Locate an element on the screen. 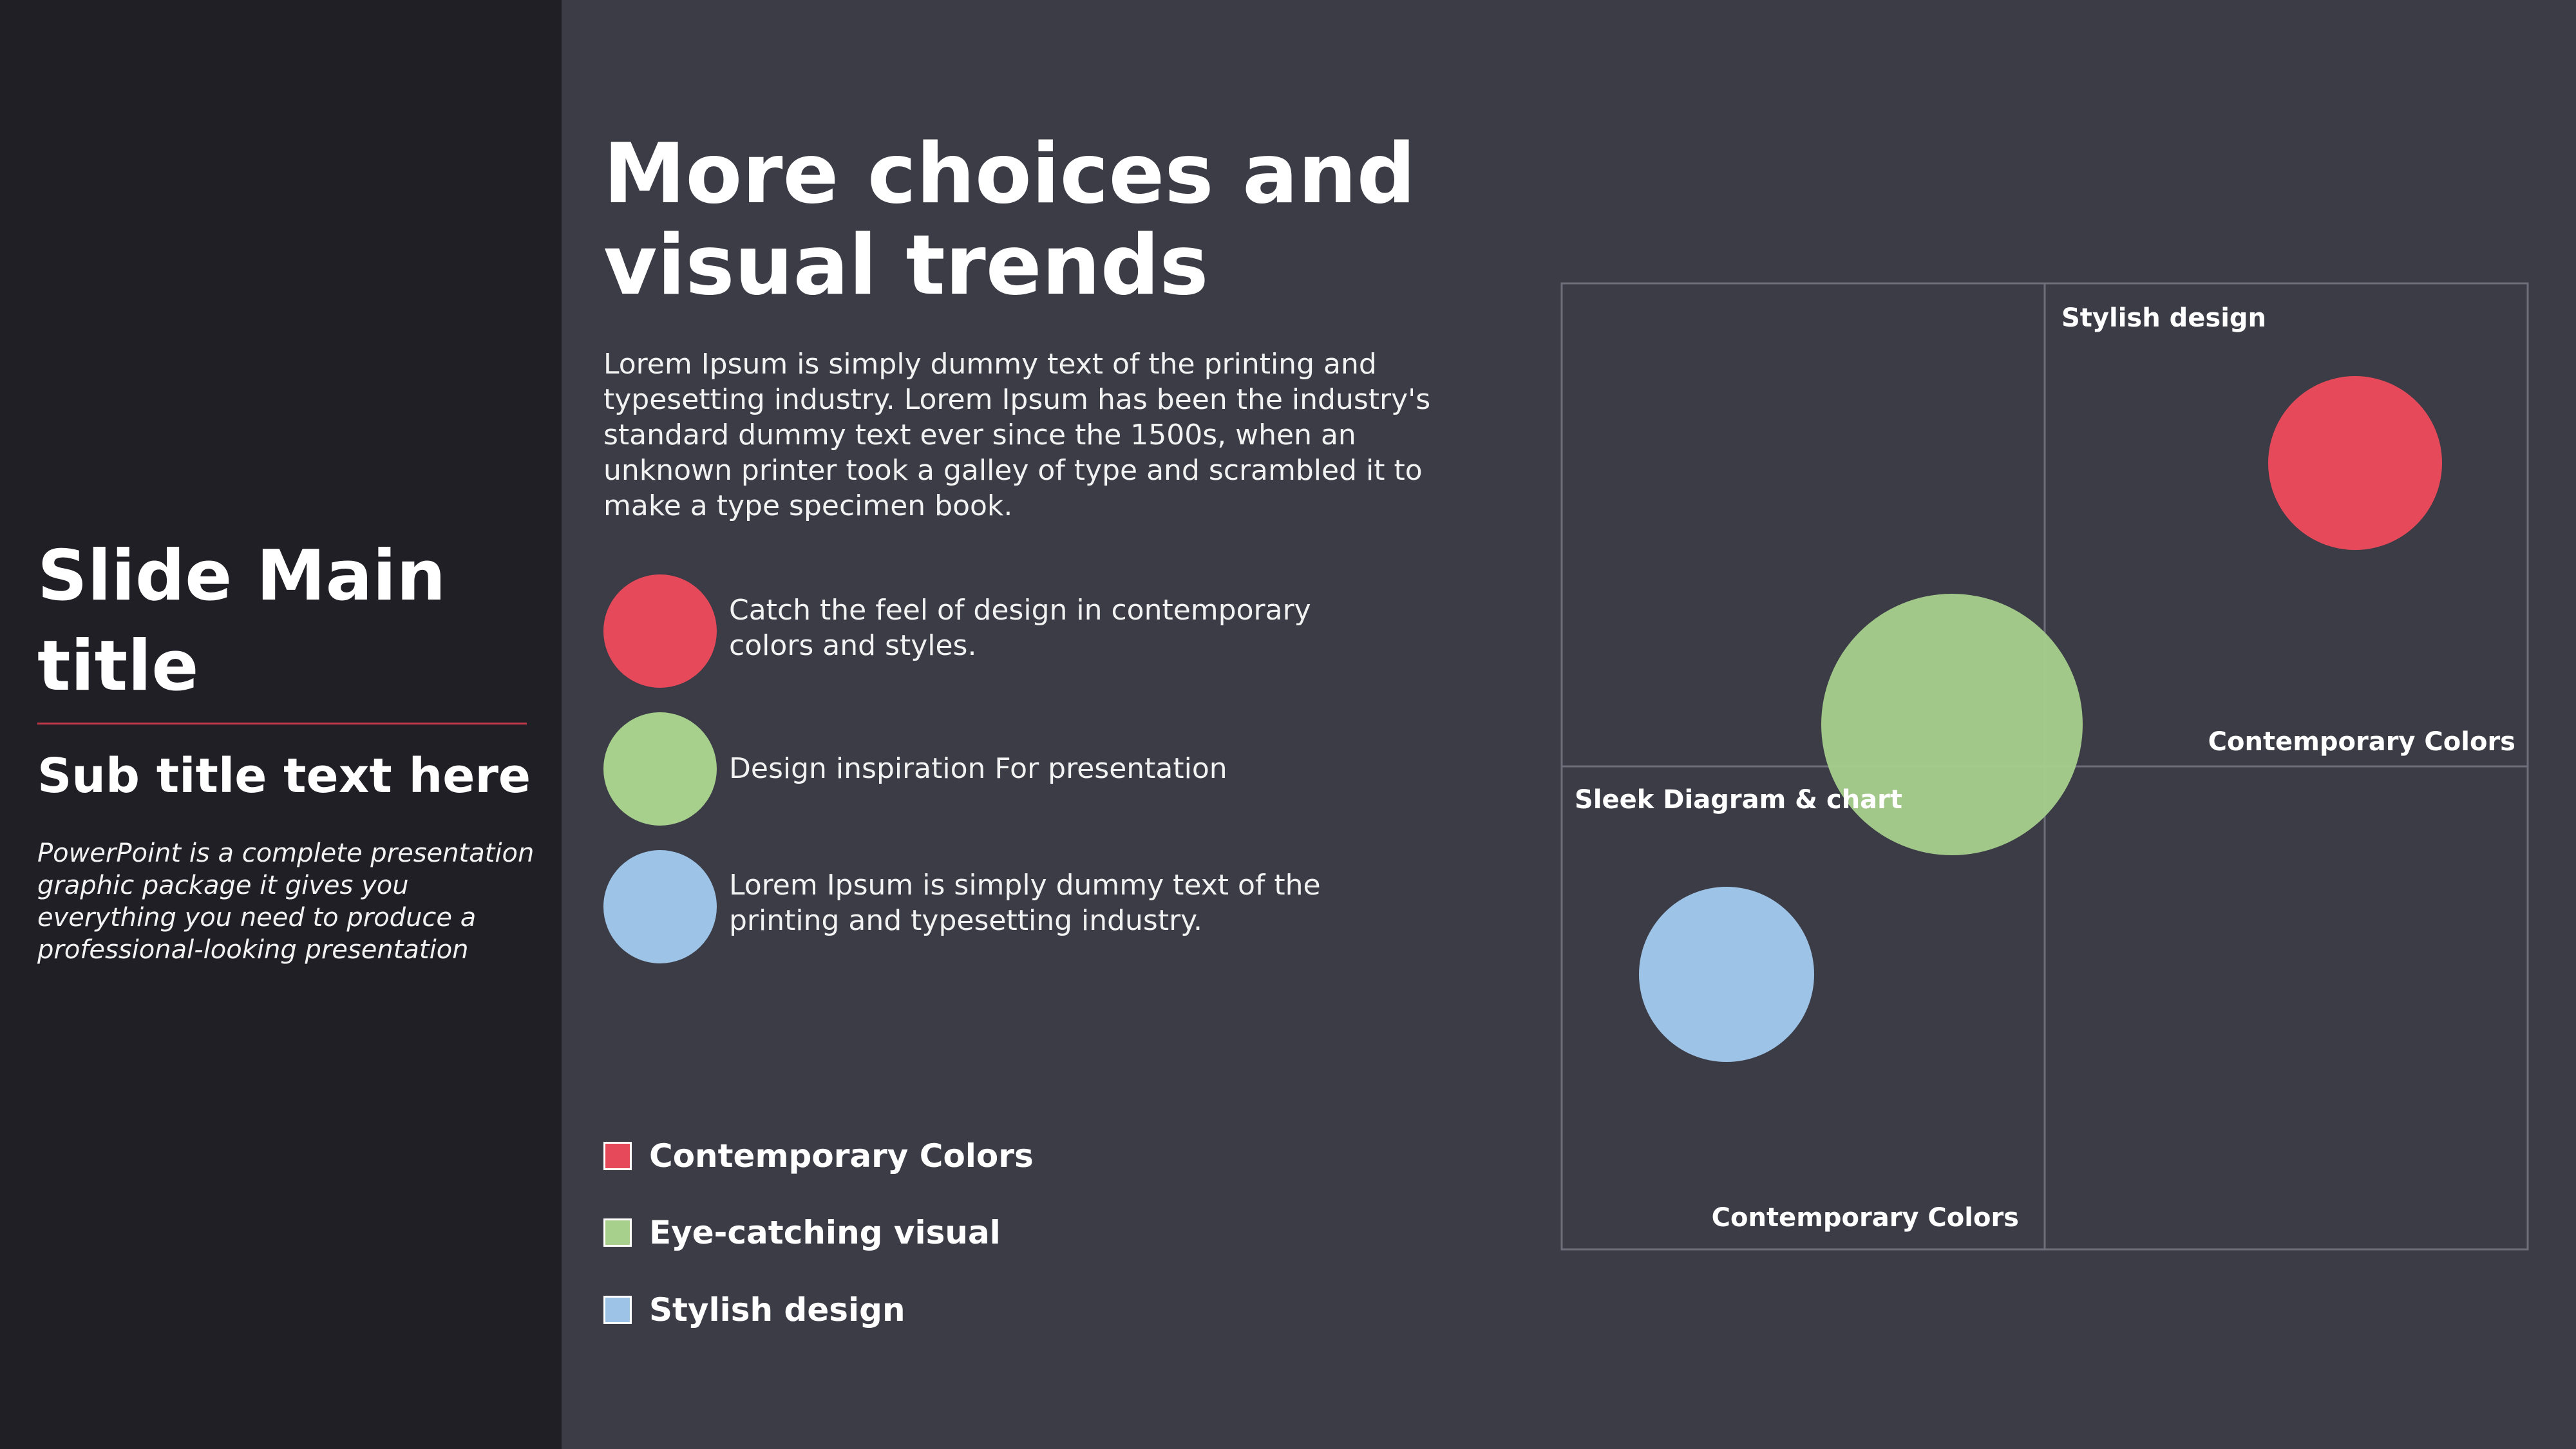  bullet-text-2: Design inspiration For presentation is located at coordinates (978, 769).